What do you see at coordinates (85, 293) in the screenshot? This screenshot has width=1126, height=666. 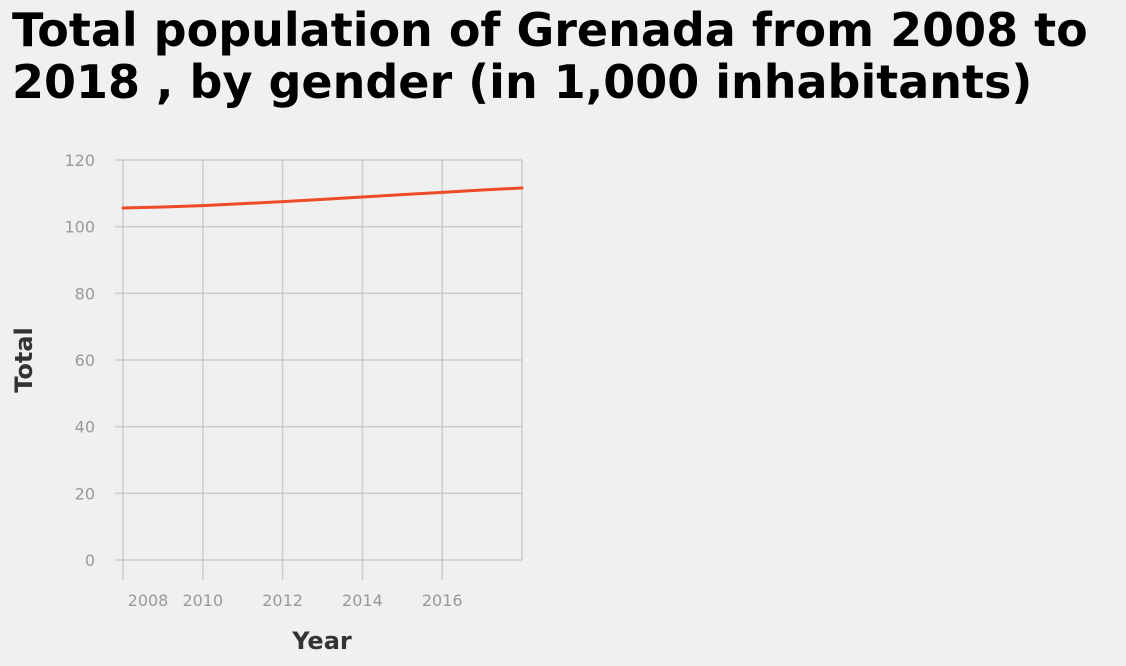 I see `y-tick-label: 80` at bounding box center [85, 293].